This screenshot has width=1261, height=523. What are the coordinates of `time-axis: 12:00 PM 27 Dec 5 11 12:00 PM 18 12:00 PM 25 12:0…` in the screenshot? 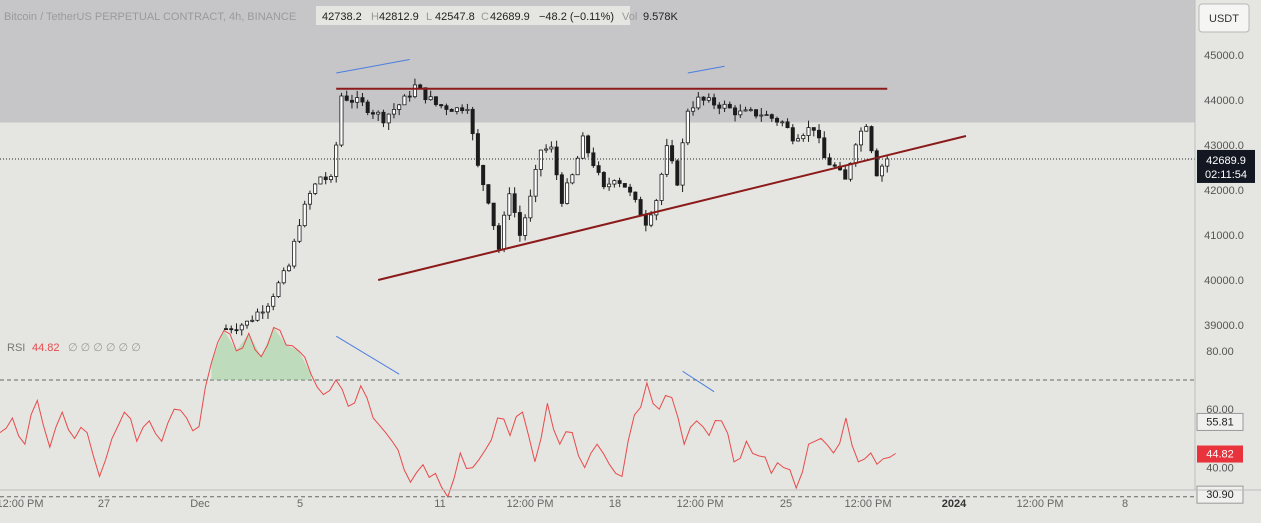 It's located at (564, 504).